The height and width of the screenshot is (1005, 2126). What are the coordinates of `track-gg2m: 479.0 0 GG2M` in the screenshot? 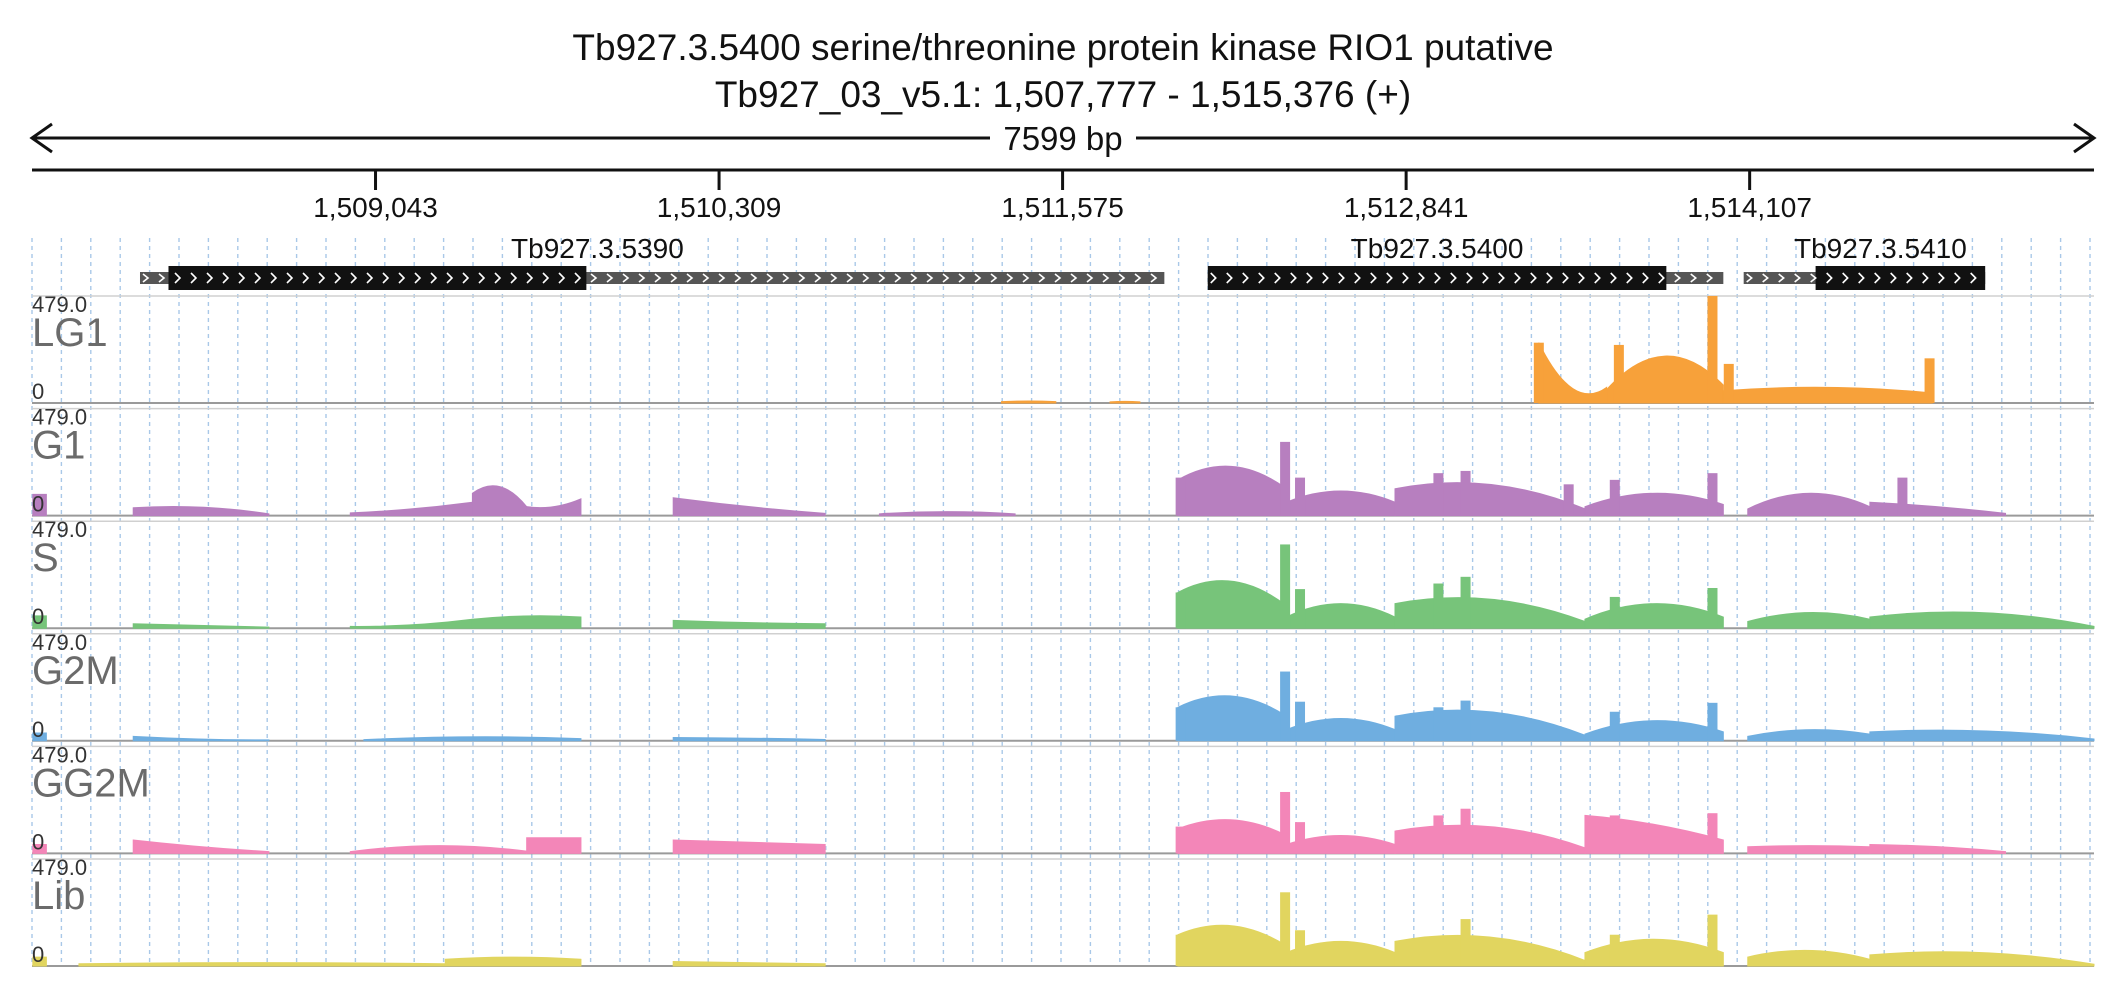 It's located at (1063, 798).